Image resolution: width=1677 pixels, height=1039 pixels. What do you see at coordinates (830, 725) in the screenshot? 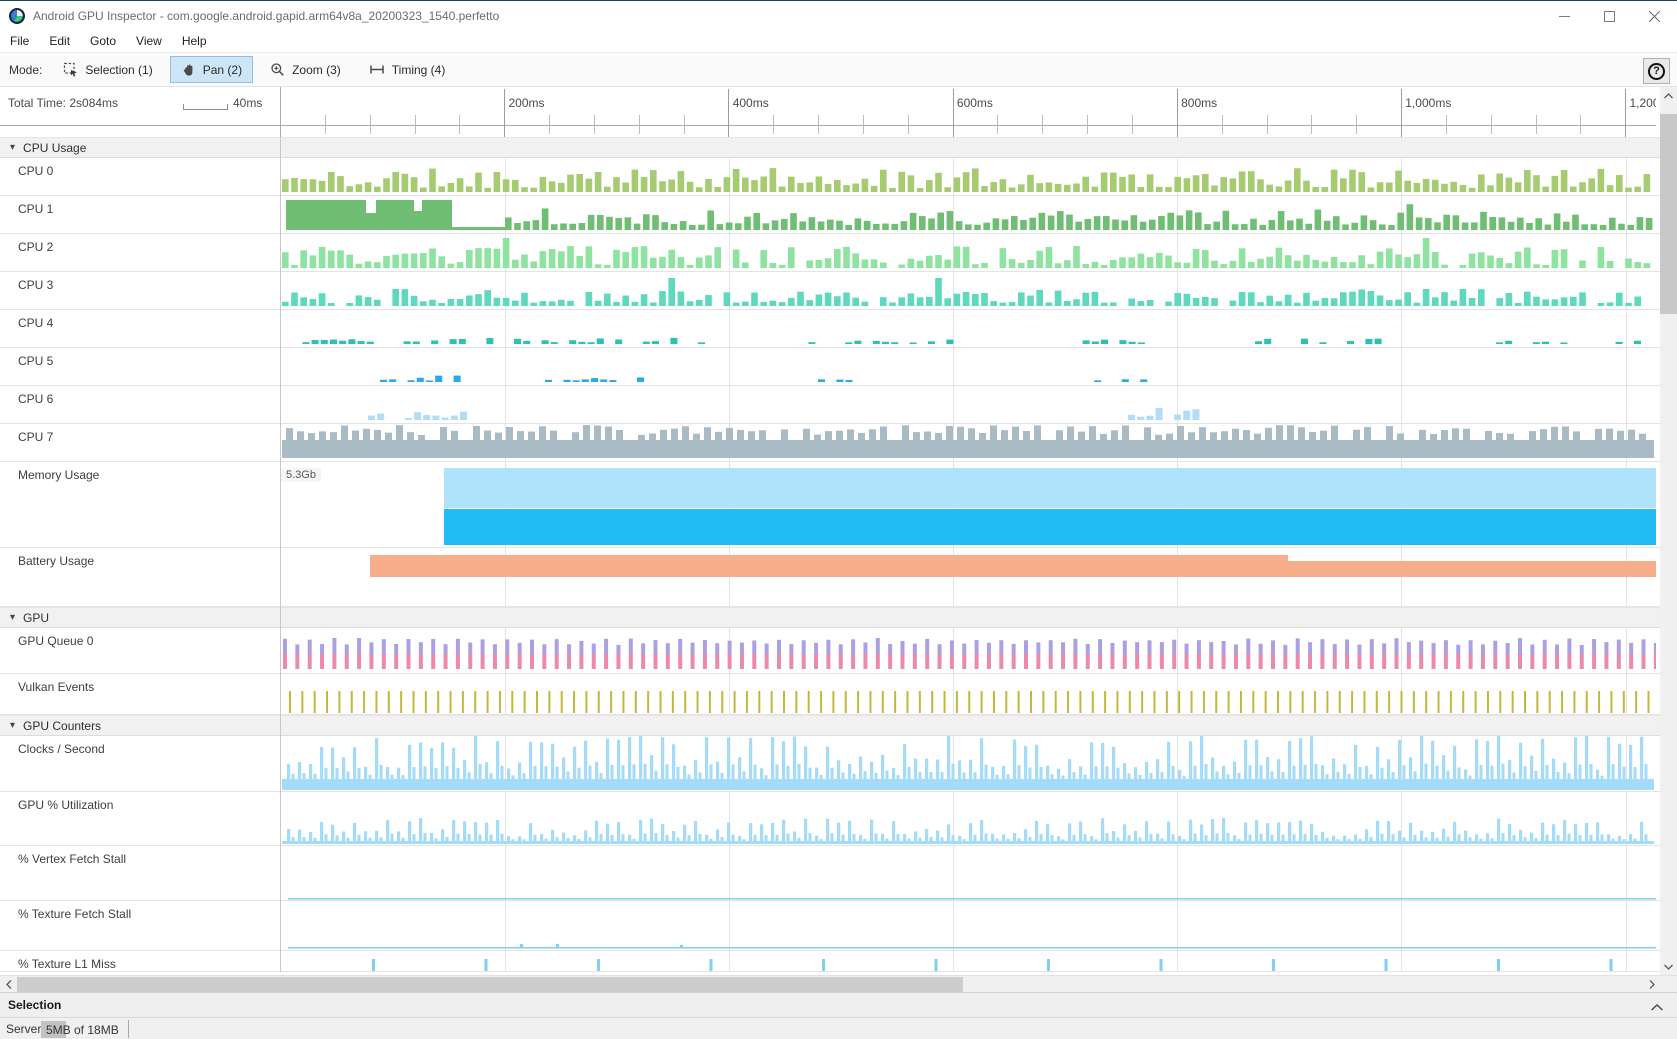
I see `section-header-gpu-counters: ▾ GPU Counters` at bounding box center [830, 725].